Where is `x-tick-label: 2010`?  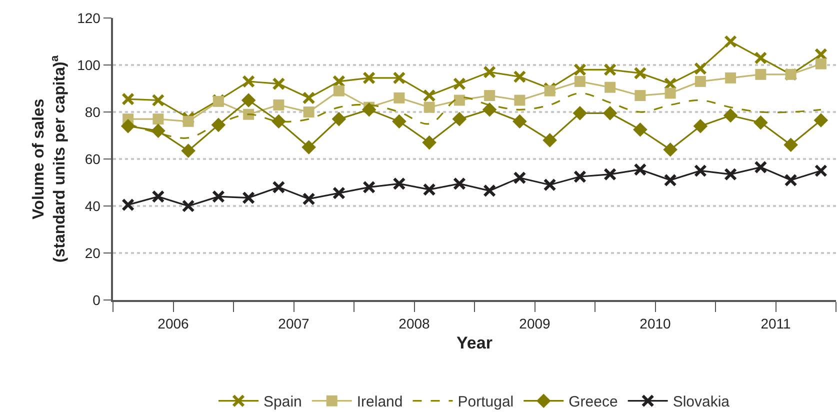 x-tick-label: 2010 is located at coordinates (656, 324).